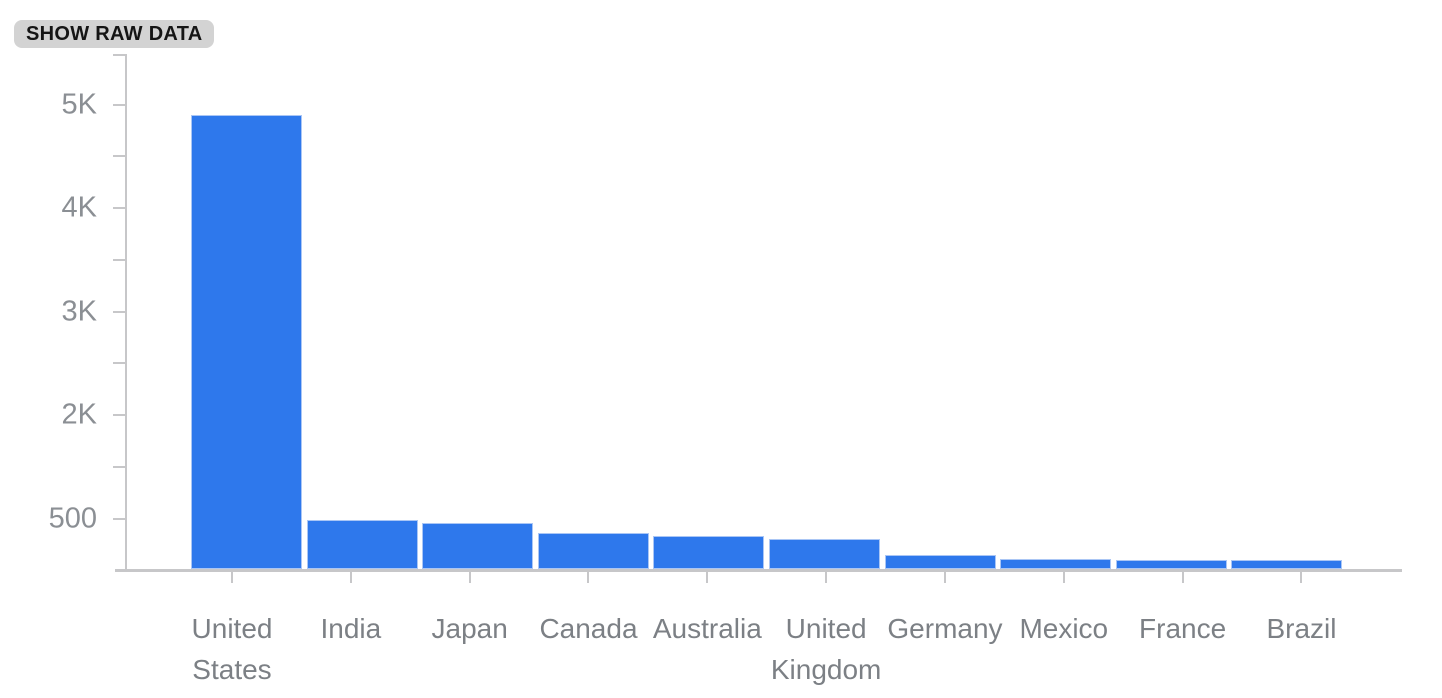 The height and width of the screenshot is (698, 1442). I want to click on x-axis-category-label: India, so click(351, 628).